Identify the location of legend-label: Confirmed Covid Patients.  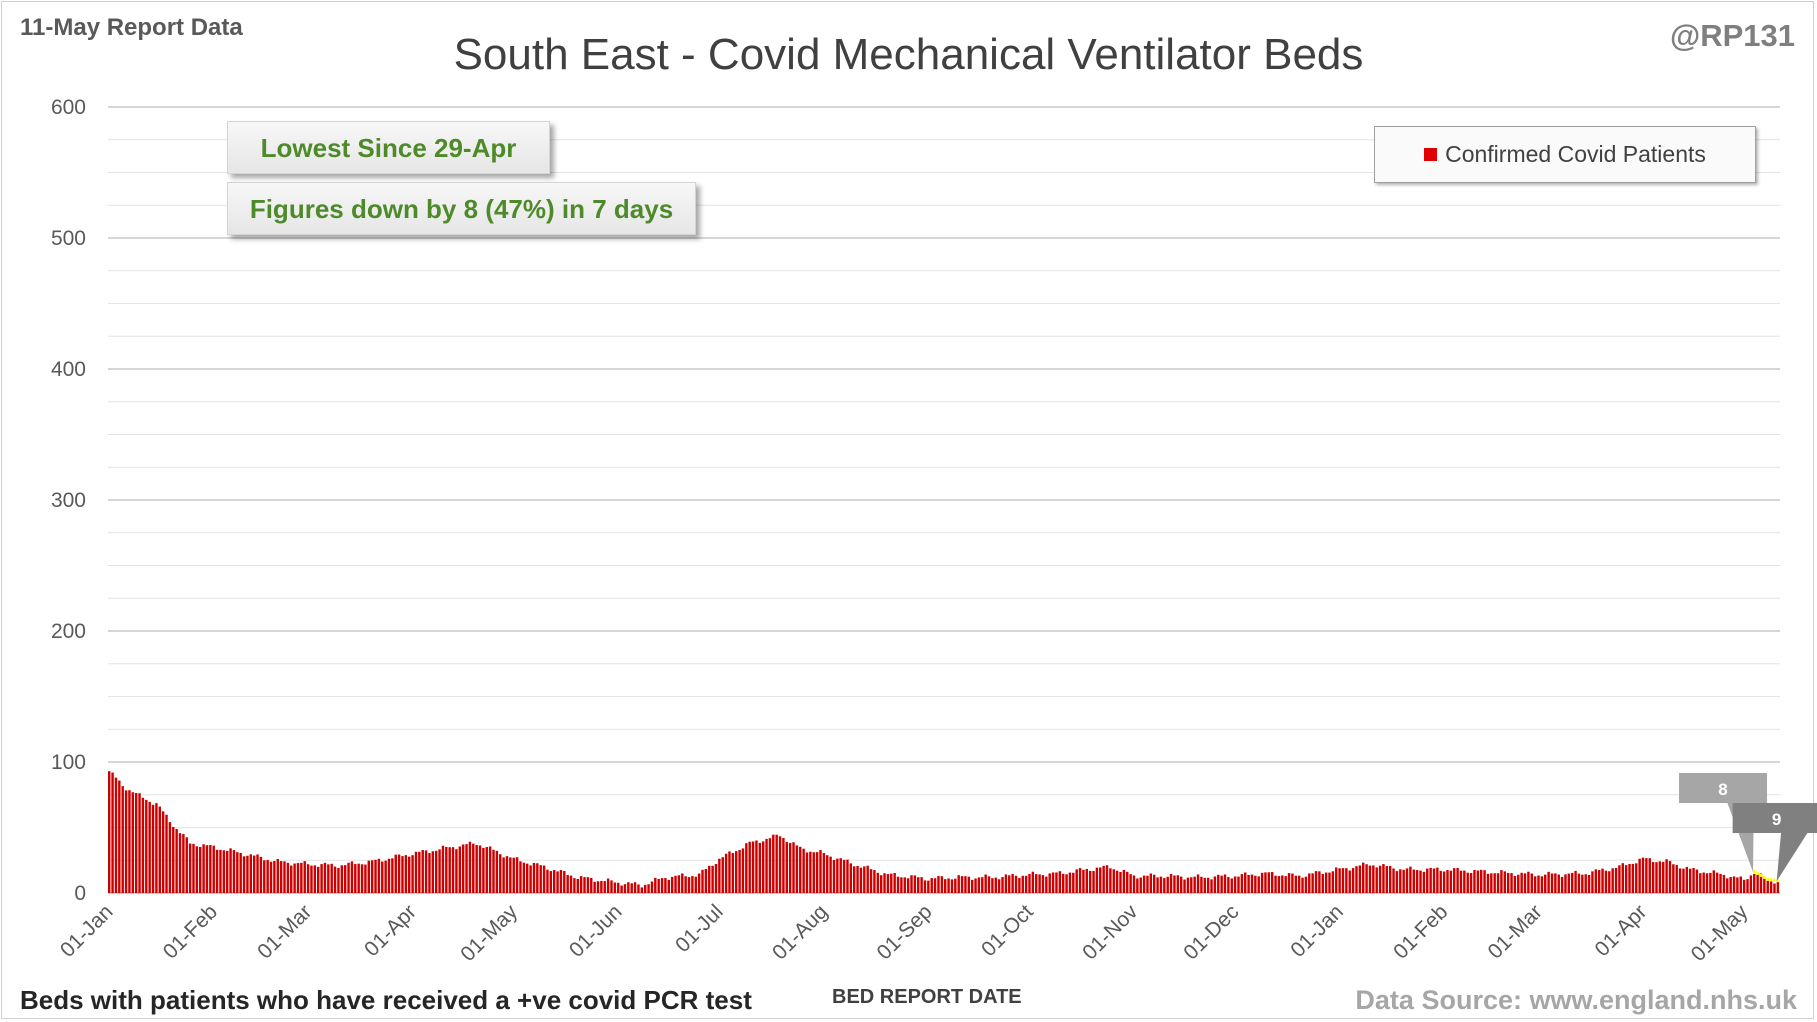
(1575, 154).